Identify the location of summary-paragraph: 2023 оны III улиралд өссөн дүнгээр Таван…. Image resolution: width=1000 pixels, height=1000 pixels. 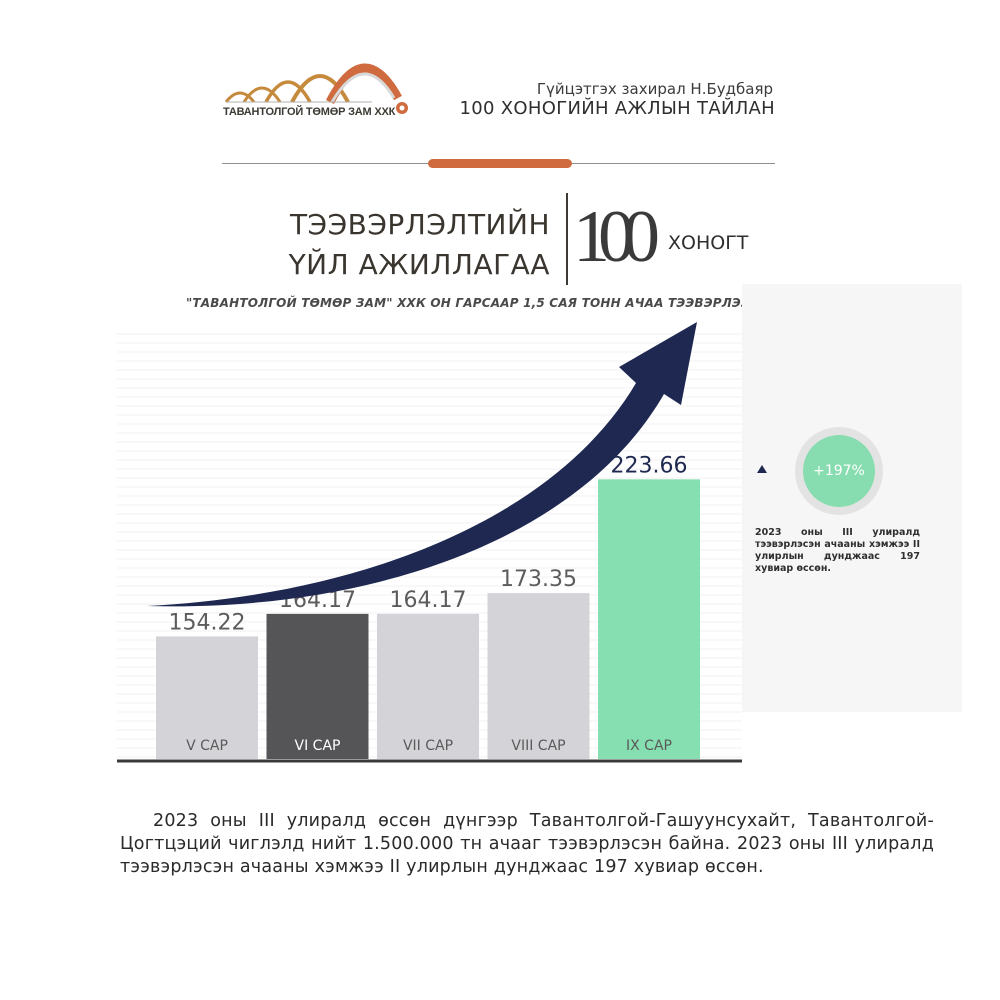
(527, 844).